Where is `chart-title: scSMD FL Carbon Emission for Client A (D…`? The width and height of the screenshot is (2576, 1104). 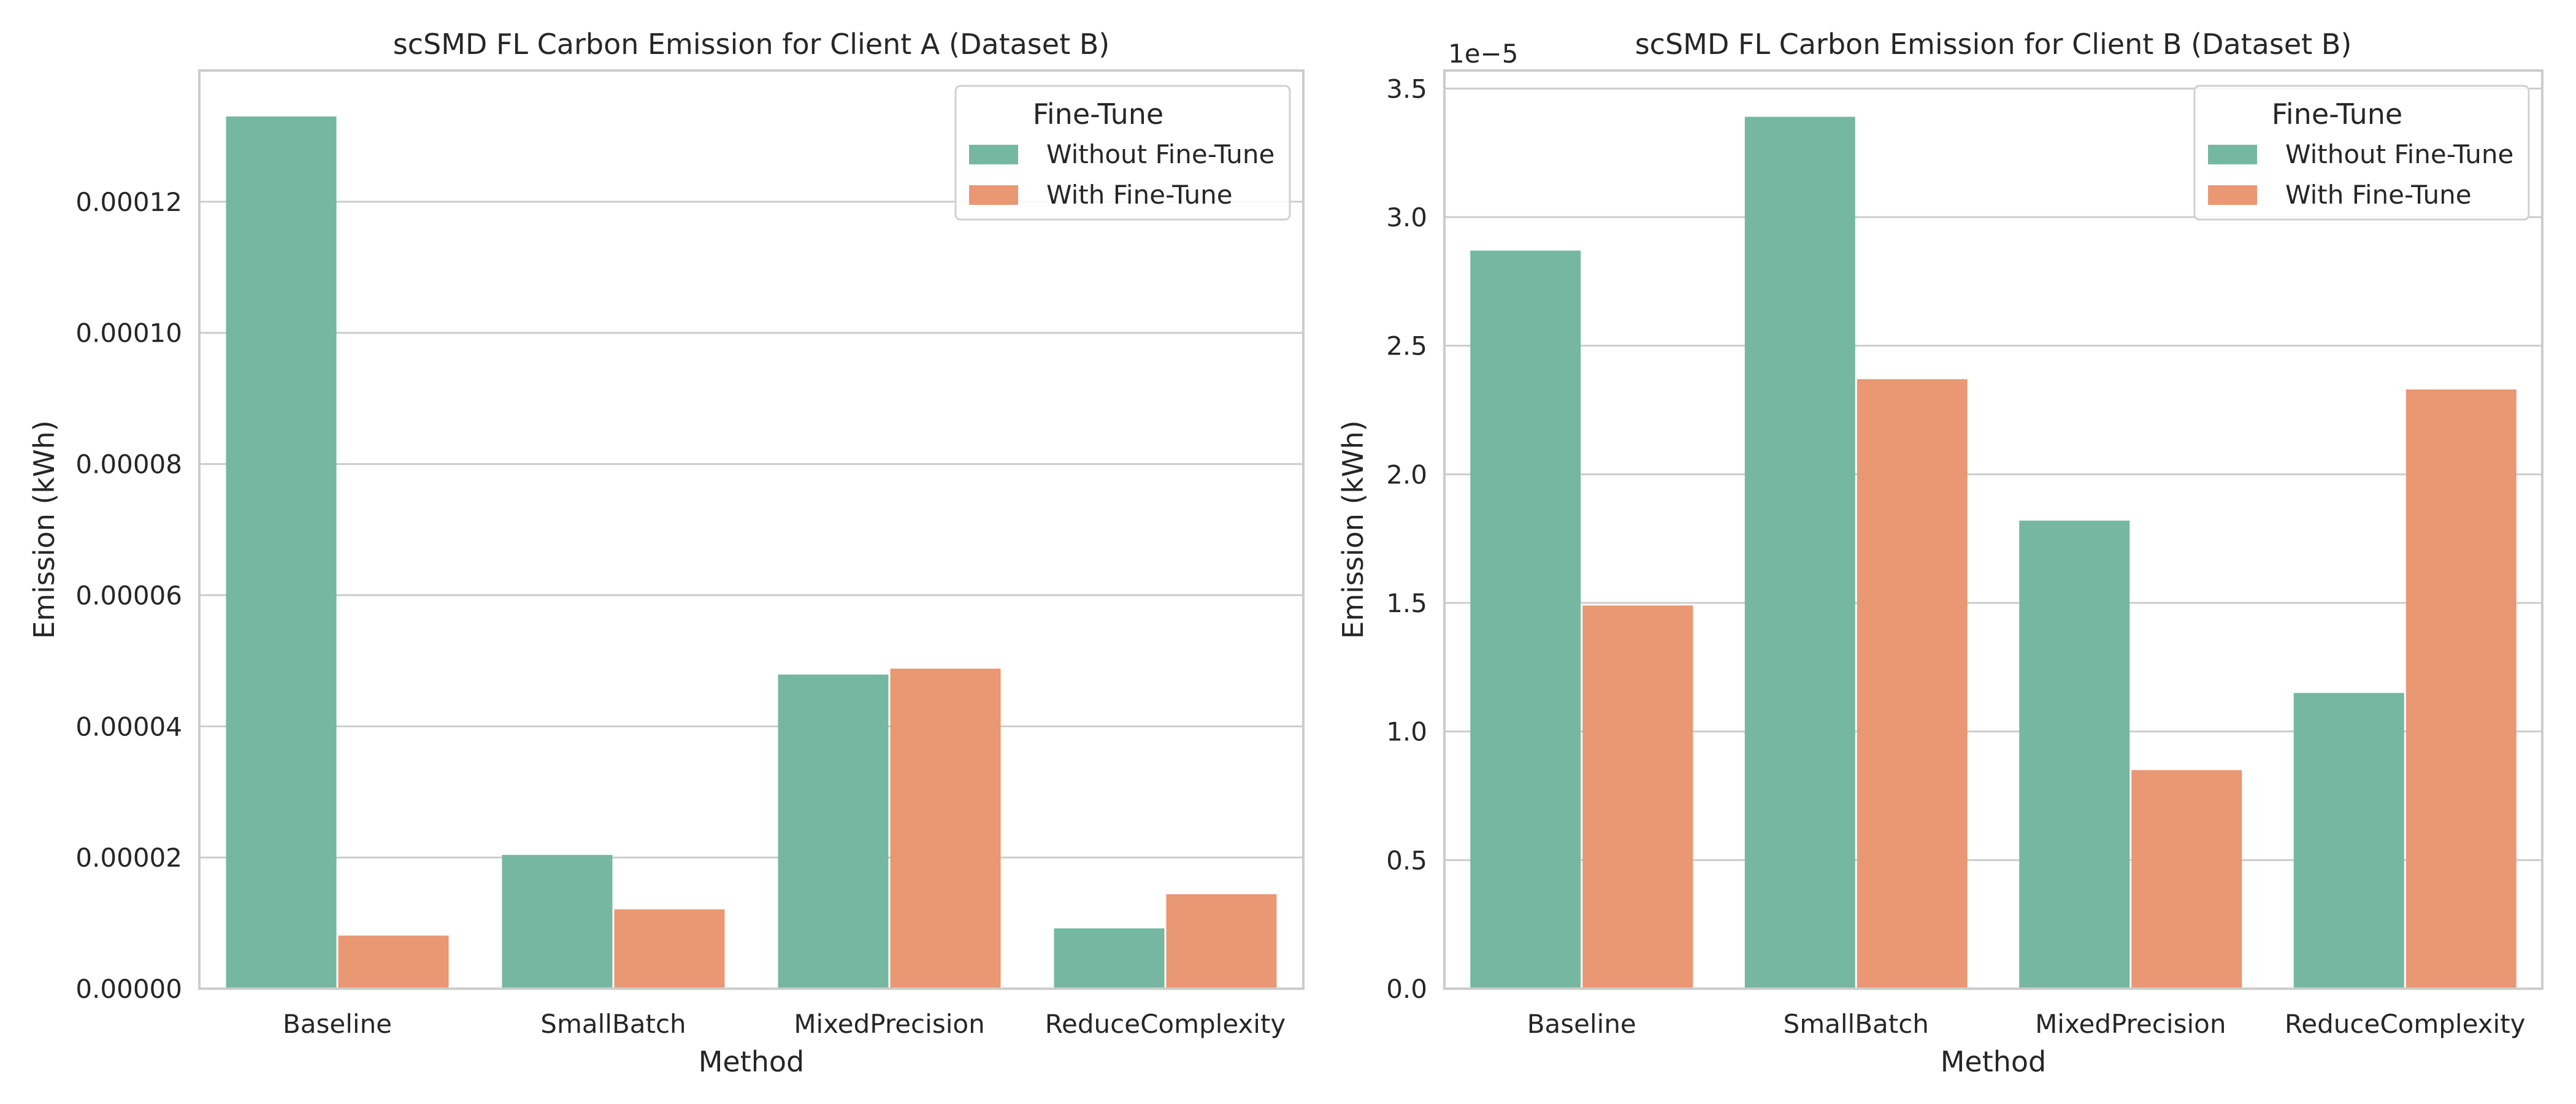
chart-title: scSMD FL Carbon Emission for Client A (D… is located at coordinates (751, 44).